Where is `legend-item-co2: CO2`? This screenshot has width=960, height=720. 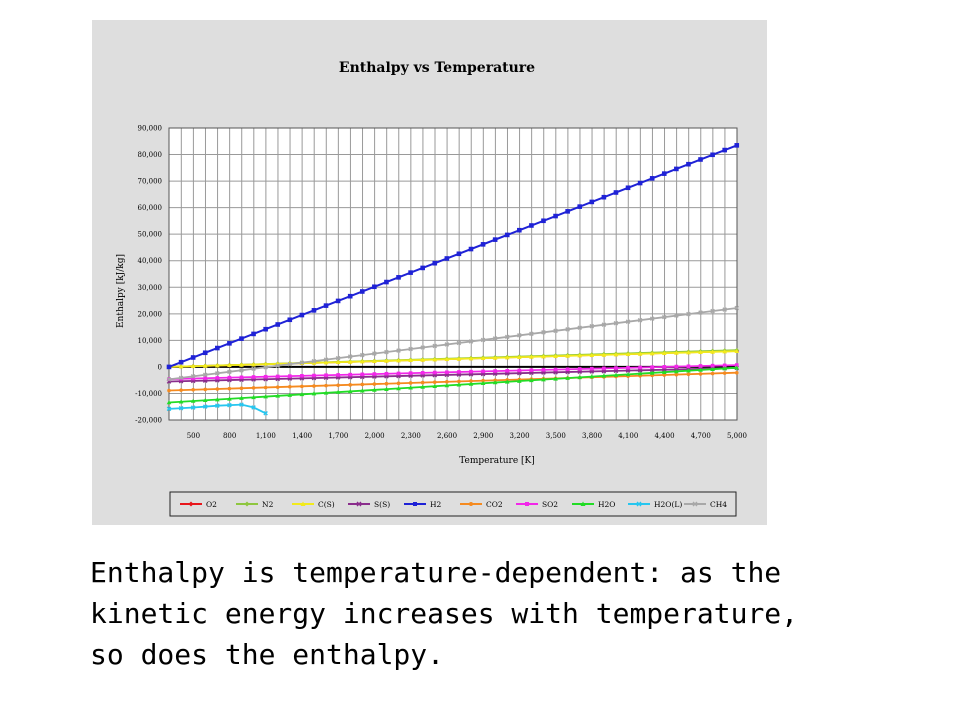 legend-item-co2: CO2 is located at coordinates (481, 504).